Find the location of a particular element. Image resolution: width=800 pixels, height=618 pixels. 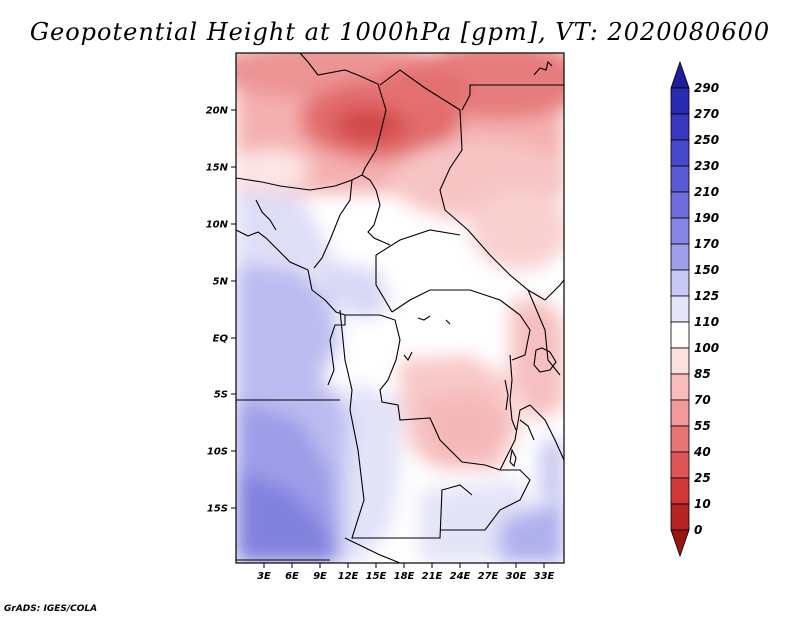

colorbar-label: 40 is located at coordinates (702, 452).